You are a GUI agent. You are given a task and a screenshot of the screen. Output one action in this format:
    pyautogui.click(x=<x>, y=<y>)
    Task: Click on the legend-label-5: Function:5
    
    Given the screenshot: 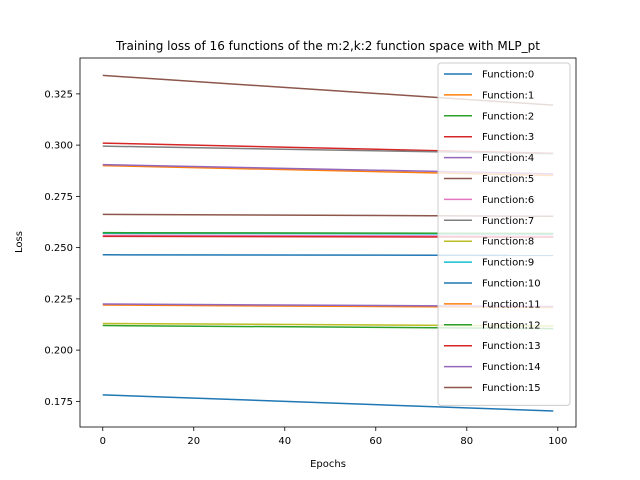 What is the action you would take?
    pyautogui.click(x=508, y=179)
    